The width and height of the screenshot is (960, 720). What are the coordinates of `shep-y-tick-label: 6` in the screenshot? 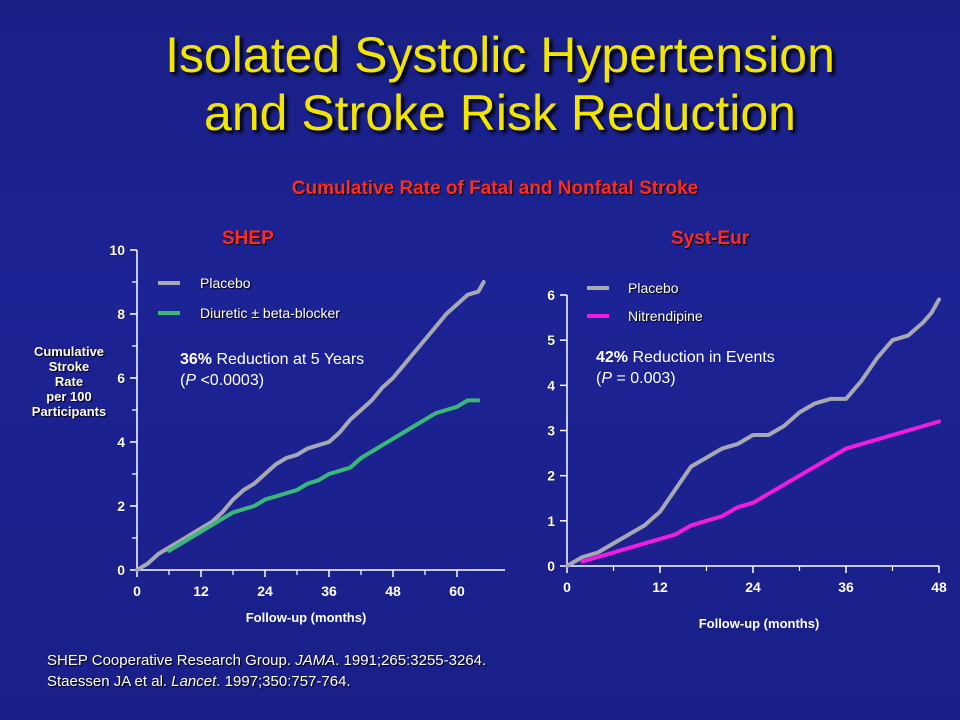 It's located at (121, 378).